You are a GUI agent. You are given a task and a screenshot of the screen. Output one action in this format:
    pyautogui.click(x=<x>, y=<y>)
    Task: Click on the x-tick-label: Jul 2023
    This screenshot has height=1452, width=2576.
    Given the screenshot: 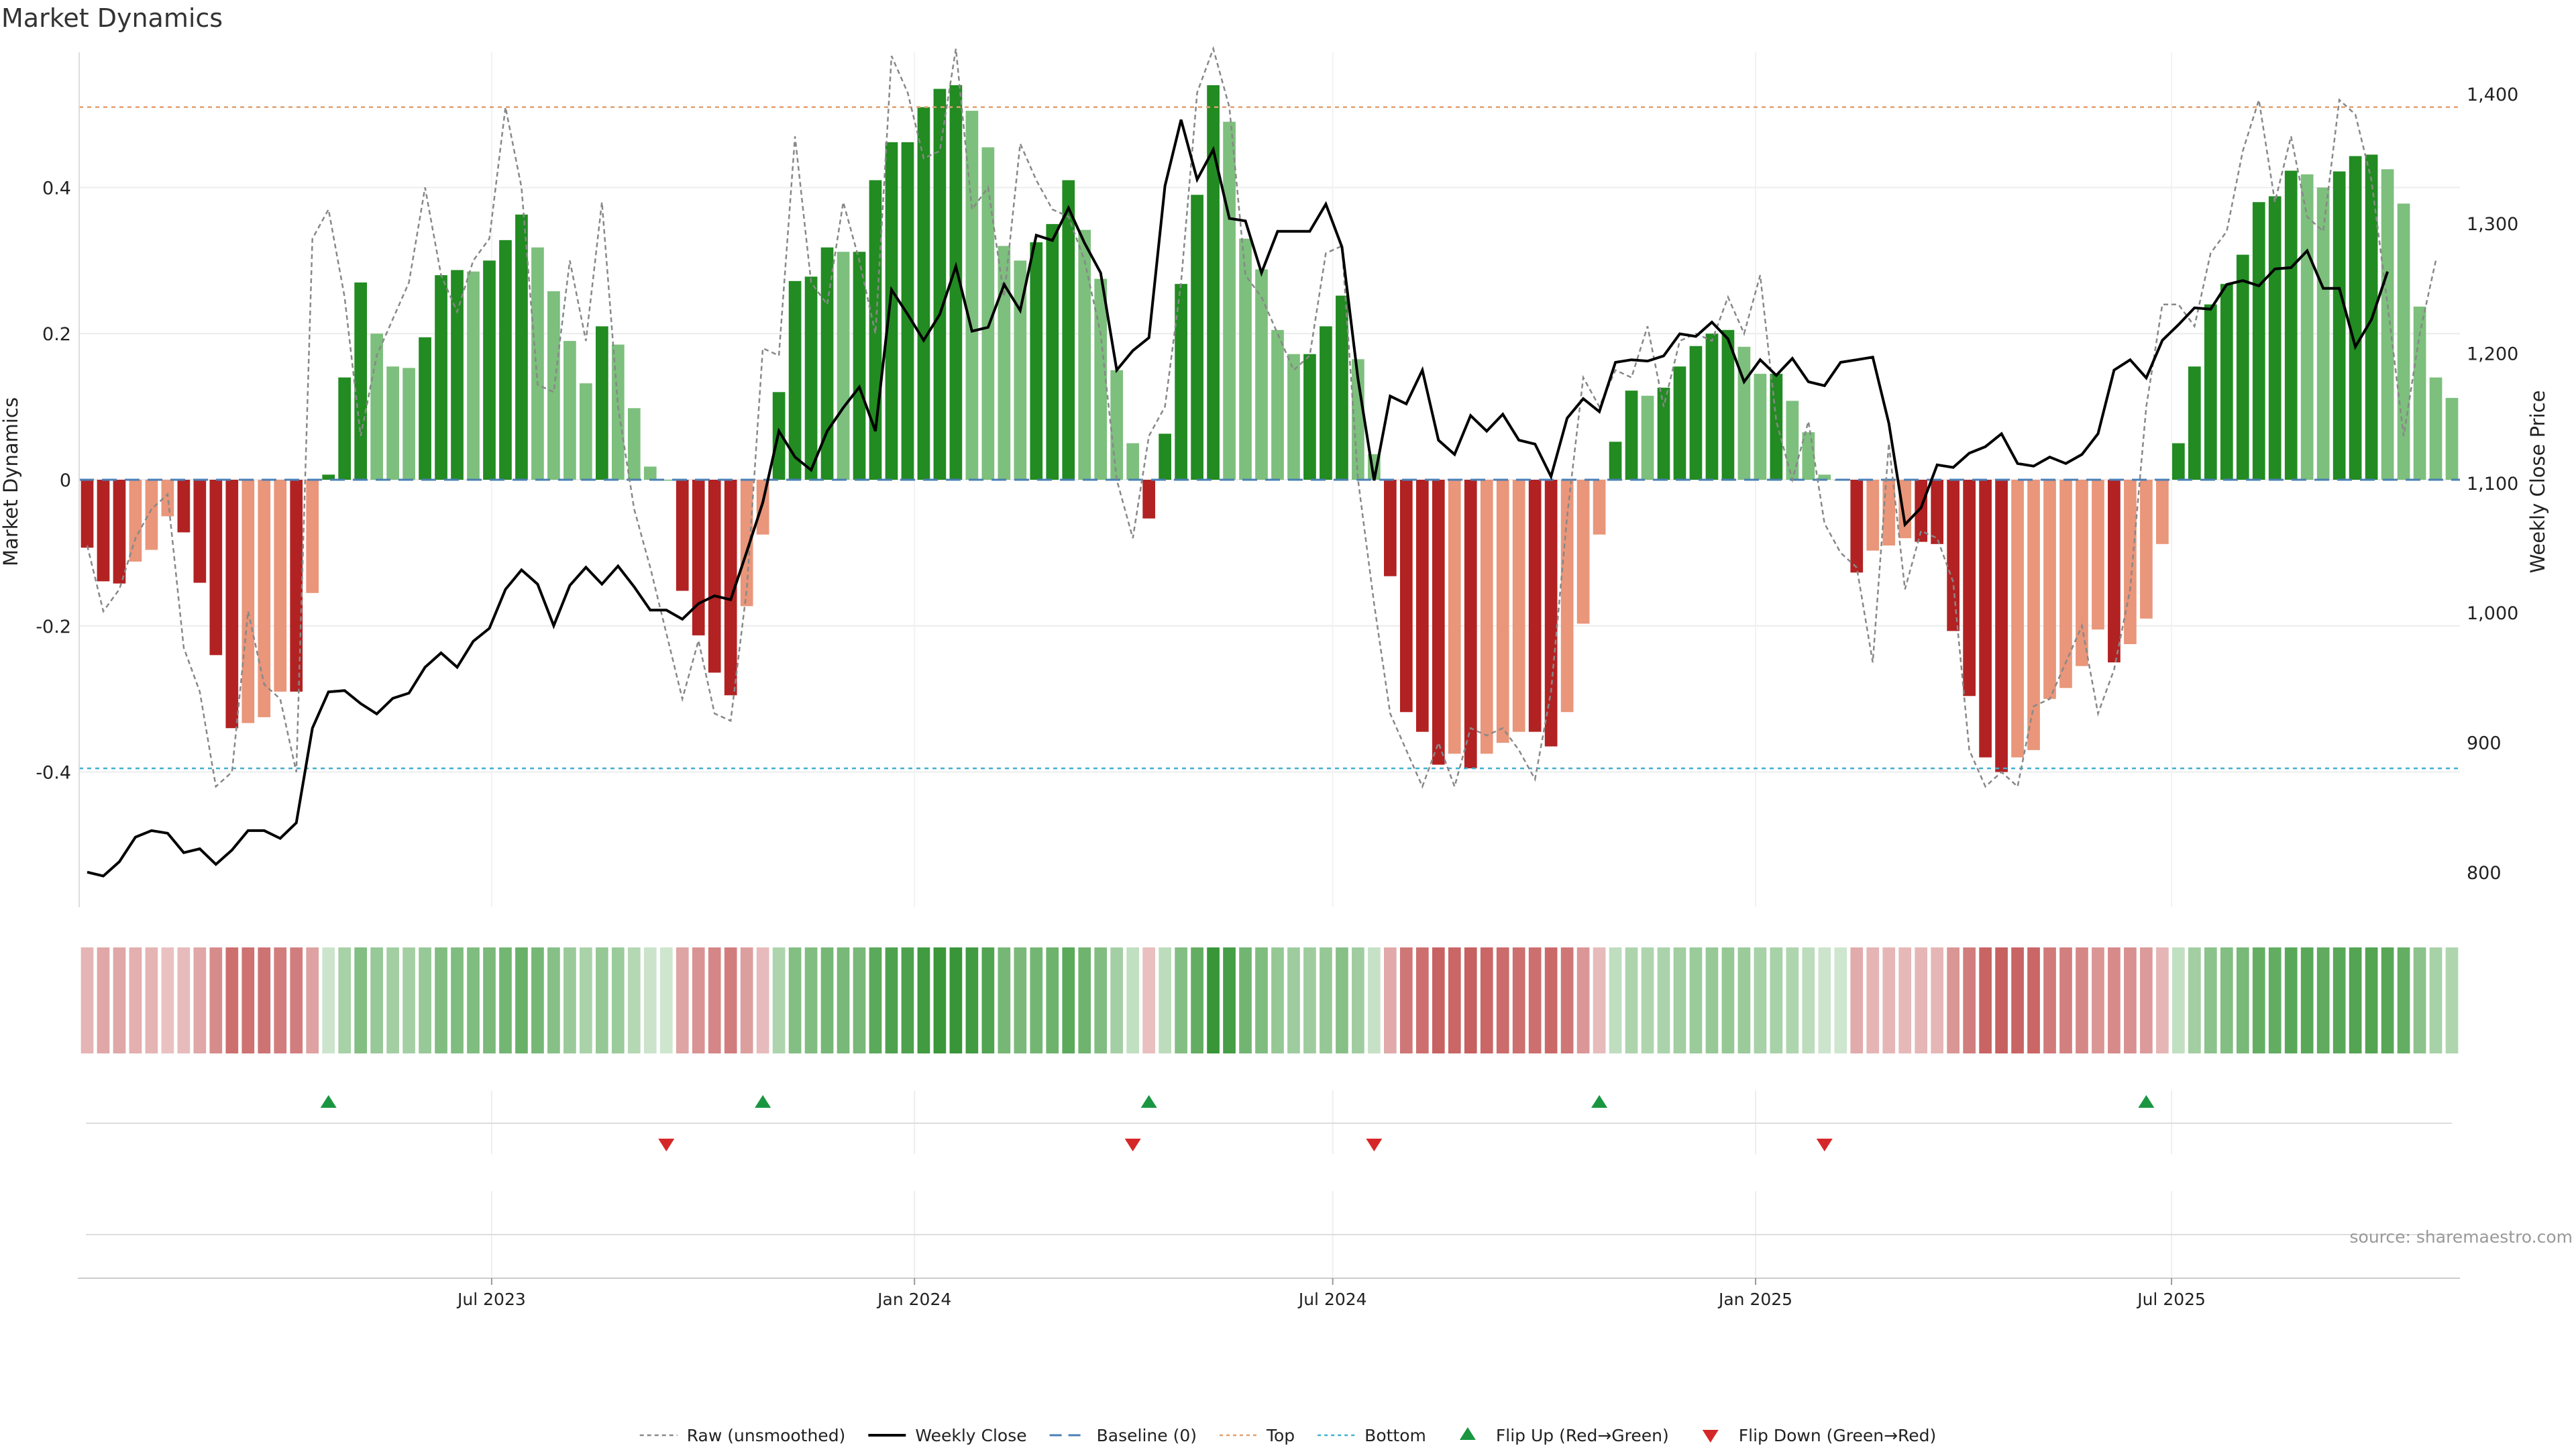 What is the action you would take?
    pyautogui.click(x=491, y=1300)
    